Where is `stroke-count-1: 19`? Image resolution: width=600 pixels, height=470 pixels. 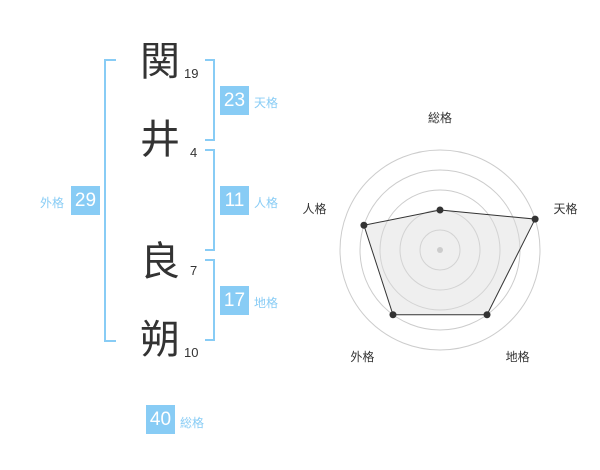
stroke-count-1: 19 is located at coordinates (191, 73).